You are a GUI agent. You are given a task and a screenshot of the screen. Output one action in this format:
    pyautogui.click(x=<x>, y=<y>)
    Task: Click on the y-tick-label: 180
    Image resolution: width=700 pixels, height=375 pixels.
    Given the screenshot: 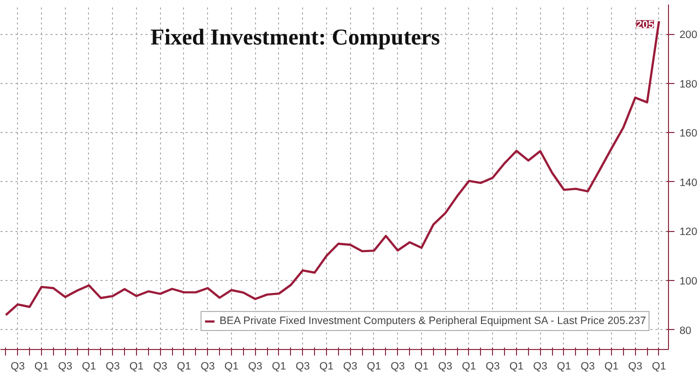 What is the action you would take?
    pyautogui.click(x=689, y=84)
    